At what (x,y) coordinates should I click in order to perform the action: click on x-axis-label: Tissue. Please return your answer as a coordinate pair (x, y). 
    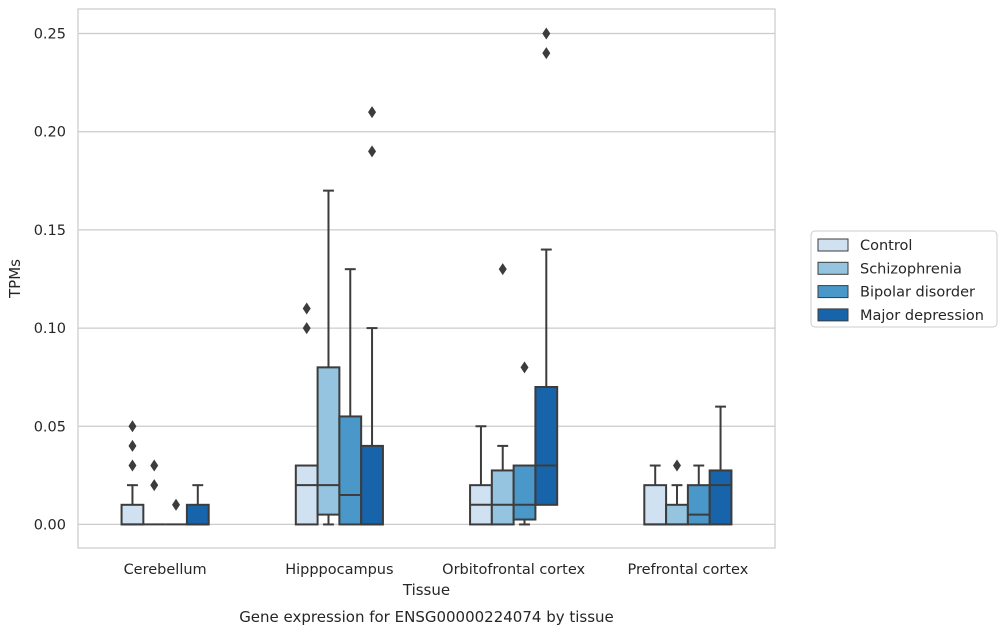
    Looking at the image, I should click on (426, 590).